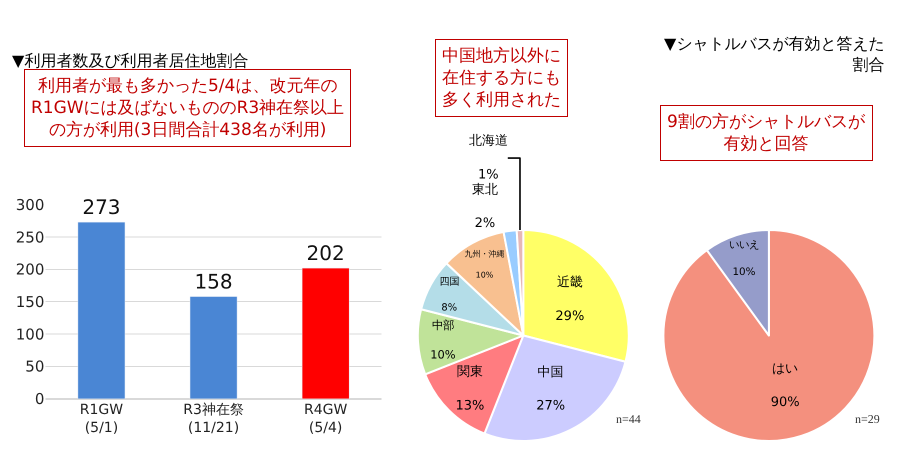  What do you see at coordinates (30, 205) in the screenshot?
I see `y-tick-label: 300` at bounding box center [30, 205].